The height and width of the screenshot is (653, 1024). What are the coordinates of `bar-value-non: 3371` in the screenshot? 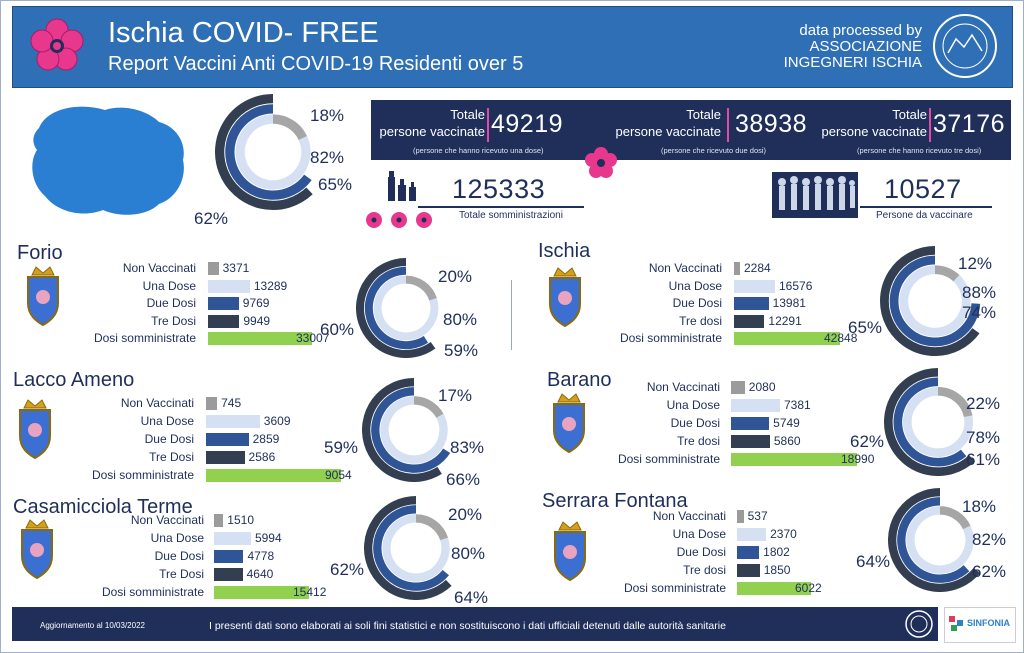 It's located at (236, 268).